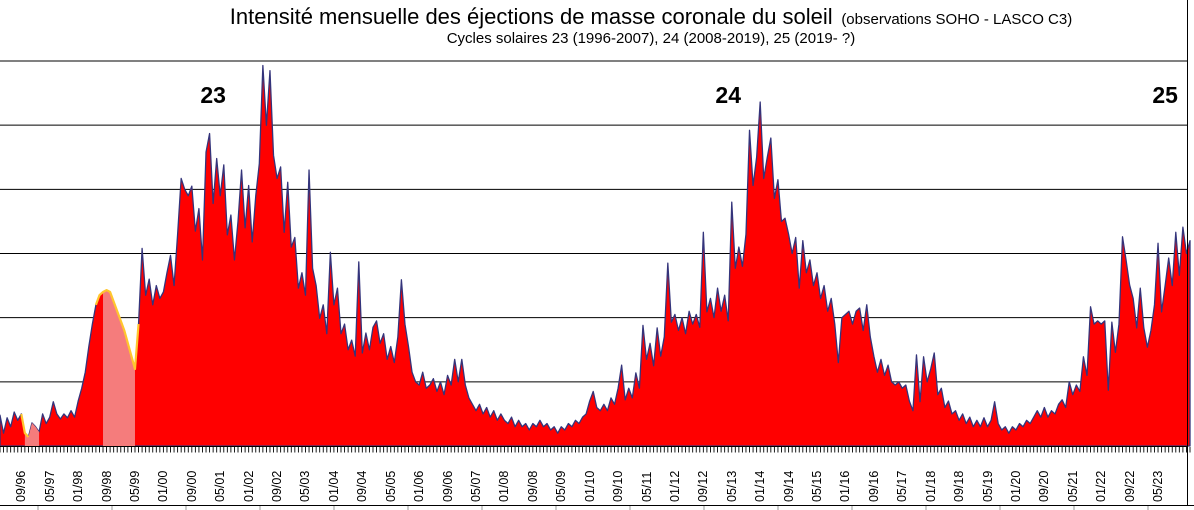 Image resolution: width=1194 pixels, height=510 pixels. What do you see at coordinates (362, 486) in the screenshot?
I see `x-axis-label: 09/04` at bounding box center [362, 486].